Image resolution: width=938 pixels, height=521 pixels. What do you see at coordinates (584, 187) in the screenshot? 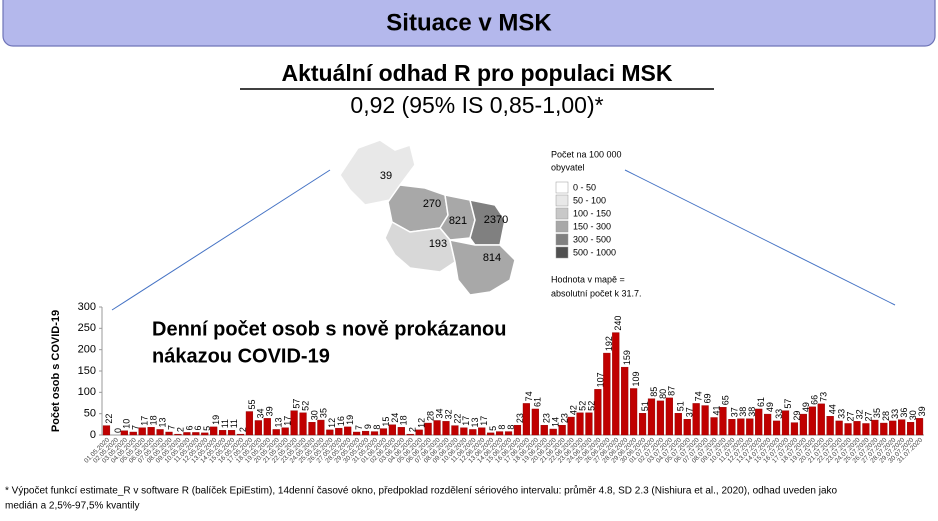
I see `legend-label: 0 - 50` at bounding box center [584, 187].